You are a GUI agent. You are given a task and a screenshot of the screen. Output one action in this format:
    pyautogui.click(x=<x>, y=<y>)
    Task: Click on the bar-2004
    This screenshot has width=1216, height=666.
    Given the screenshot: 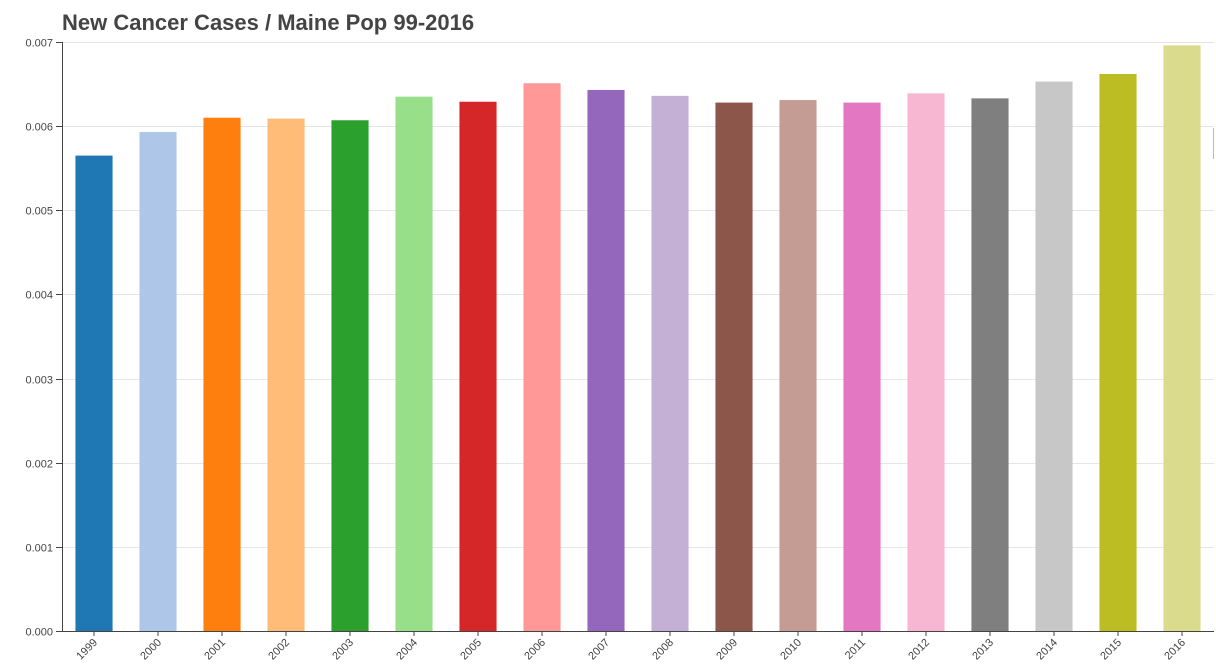 What is the action you would take?
    pyautogui.click(x=414, y=363)
    